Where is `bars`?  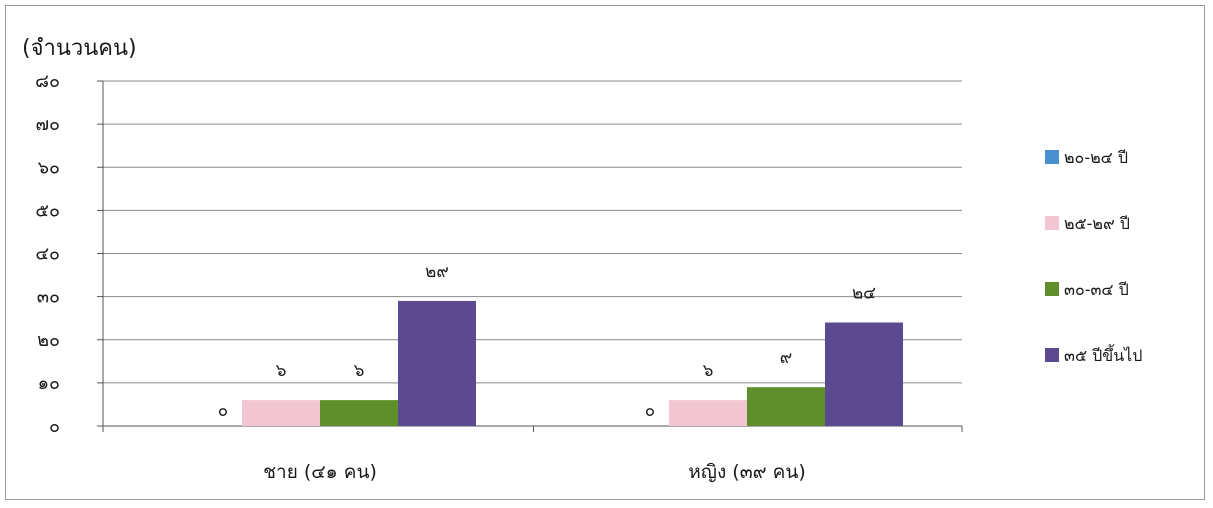 bars is located at coordinates (572, 363).